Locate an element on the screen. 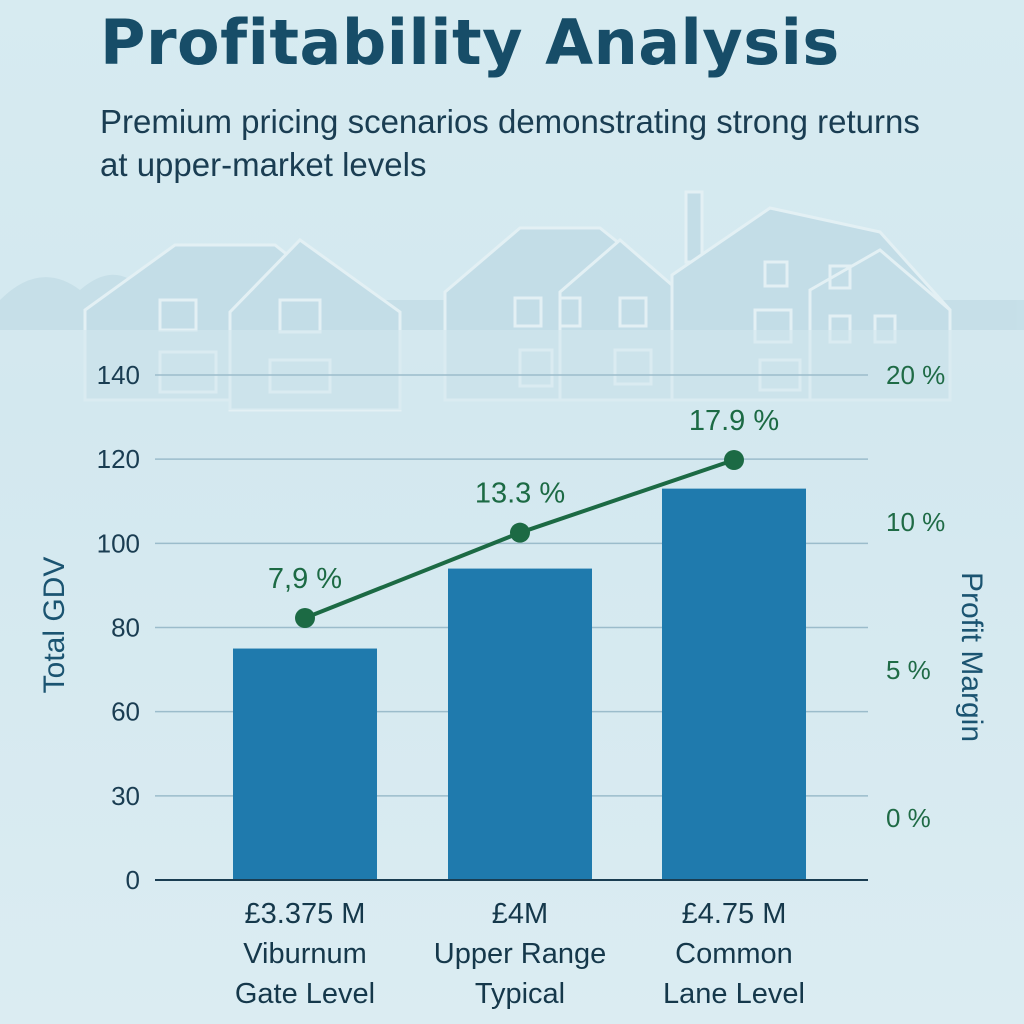 The width and height of the screenshot is (1024, 1024). y-axis-ticks: 0 30 60 80 100 120 140 is located at coordinates (118, 627).